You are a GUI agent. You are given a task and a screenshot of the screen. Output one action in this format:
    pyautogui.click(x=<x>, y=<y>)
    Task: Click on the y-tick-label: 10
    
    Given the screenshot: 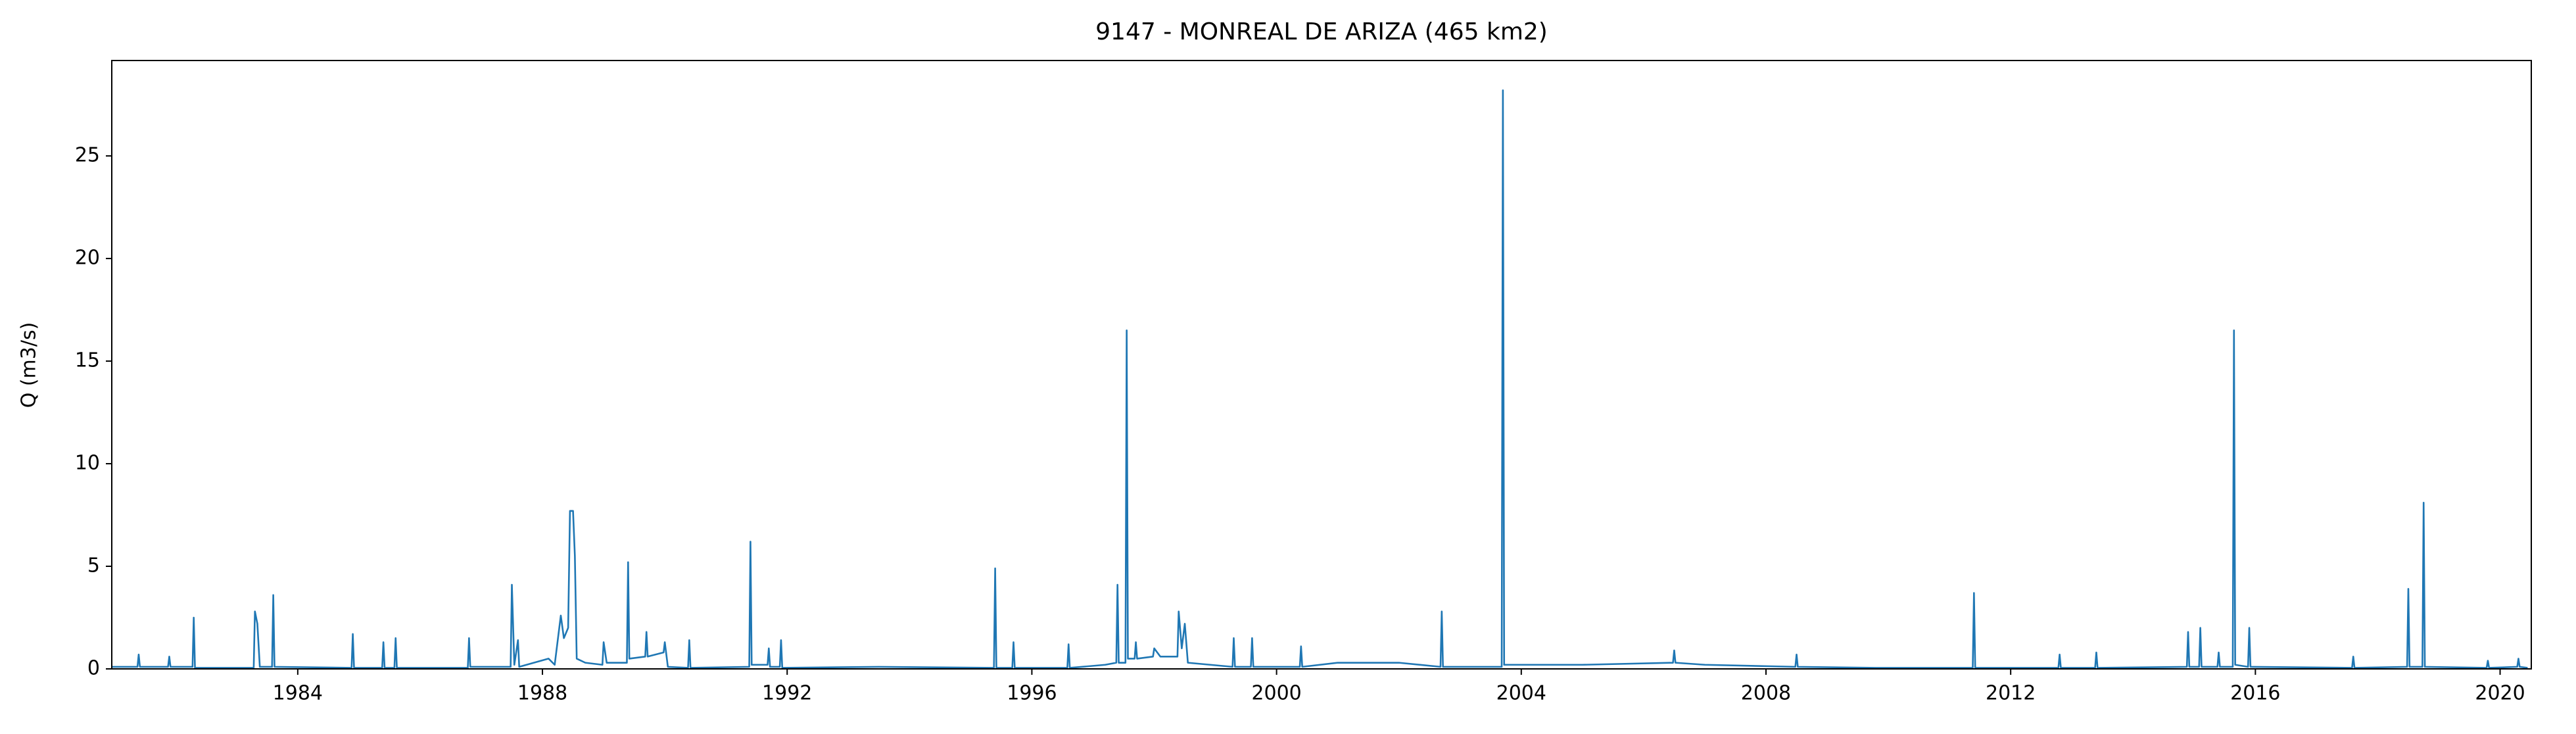 What is the action you would take?
    pyautogui.click(x=87, y=463)
    